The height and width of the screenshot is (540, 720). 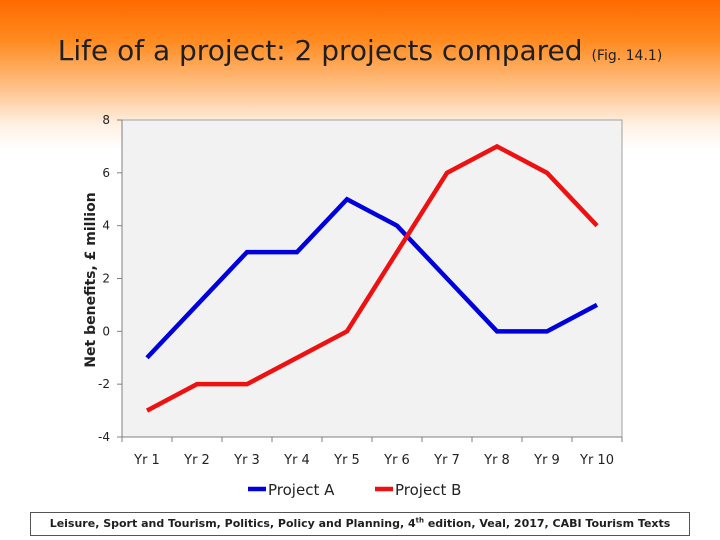 What do you see at coordinates (146, 460) in the screenshot?
I see `x-tick-label: Yr 1` at bounding box center [146, 460].